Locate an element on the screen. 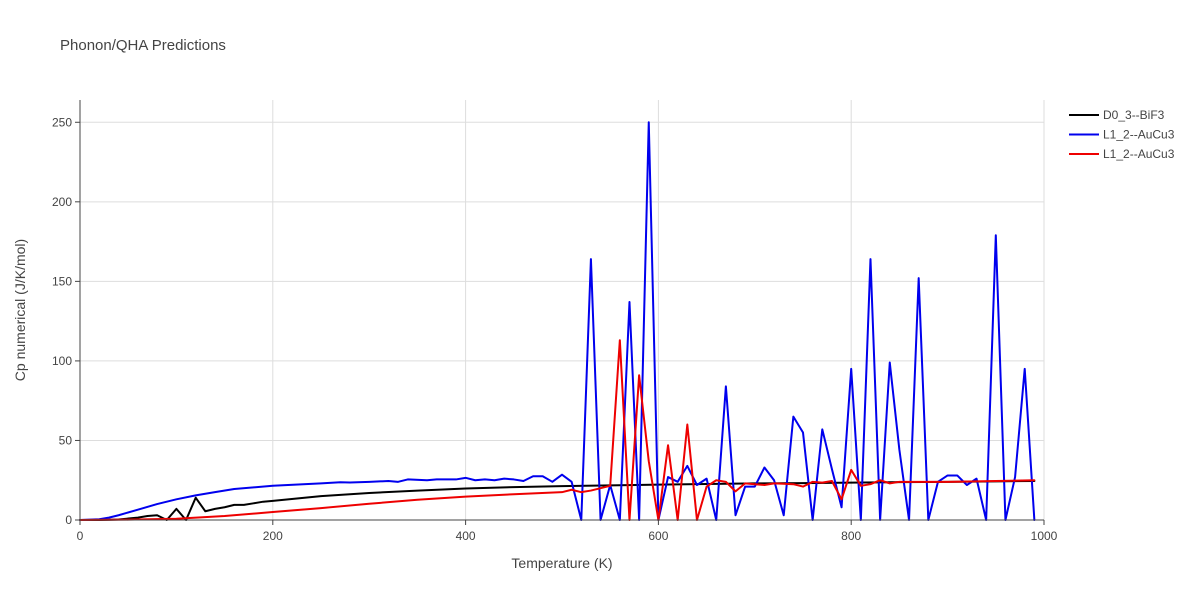 The width and height of the screenshot is (1200, 600). legend-label-2: L1_2--AuCu3 is located at coordinates (1139, 135).